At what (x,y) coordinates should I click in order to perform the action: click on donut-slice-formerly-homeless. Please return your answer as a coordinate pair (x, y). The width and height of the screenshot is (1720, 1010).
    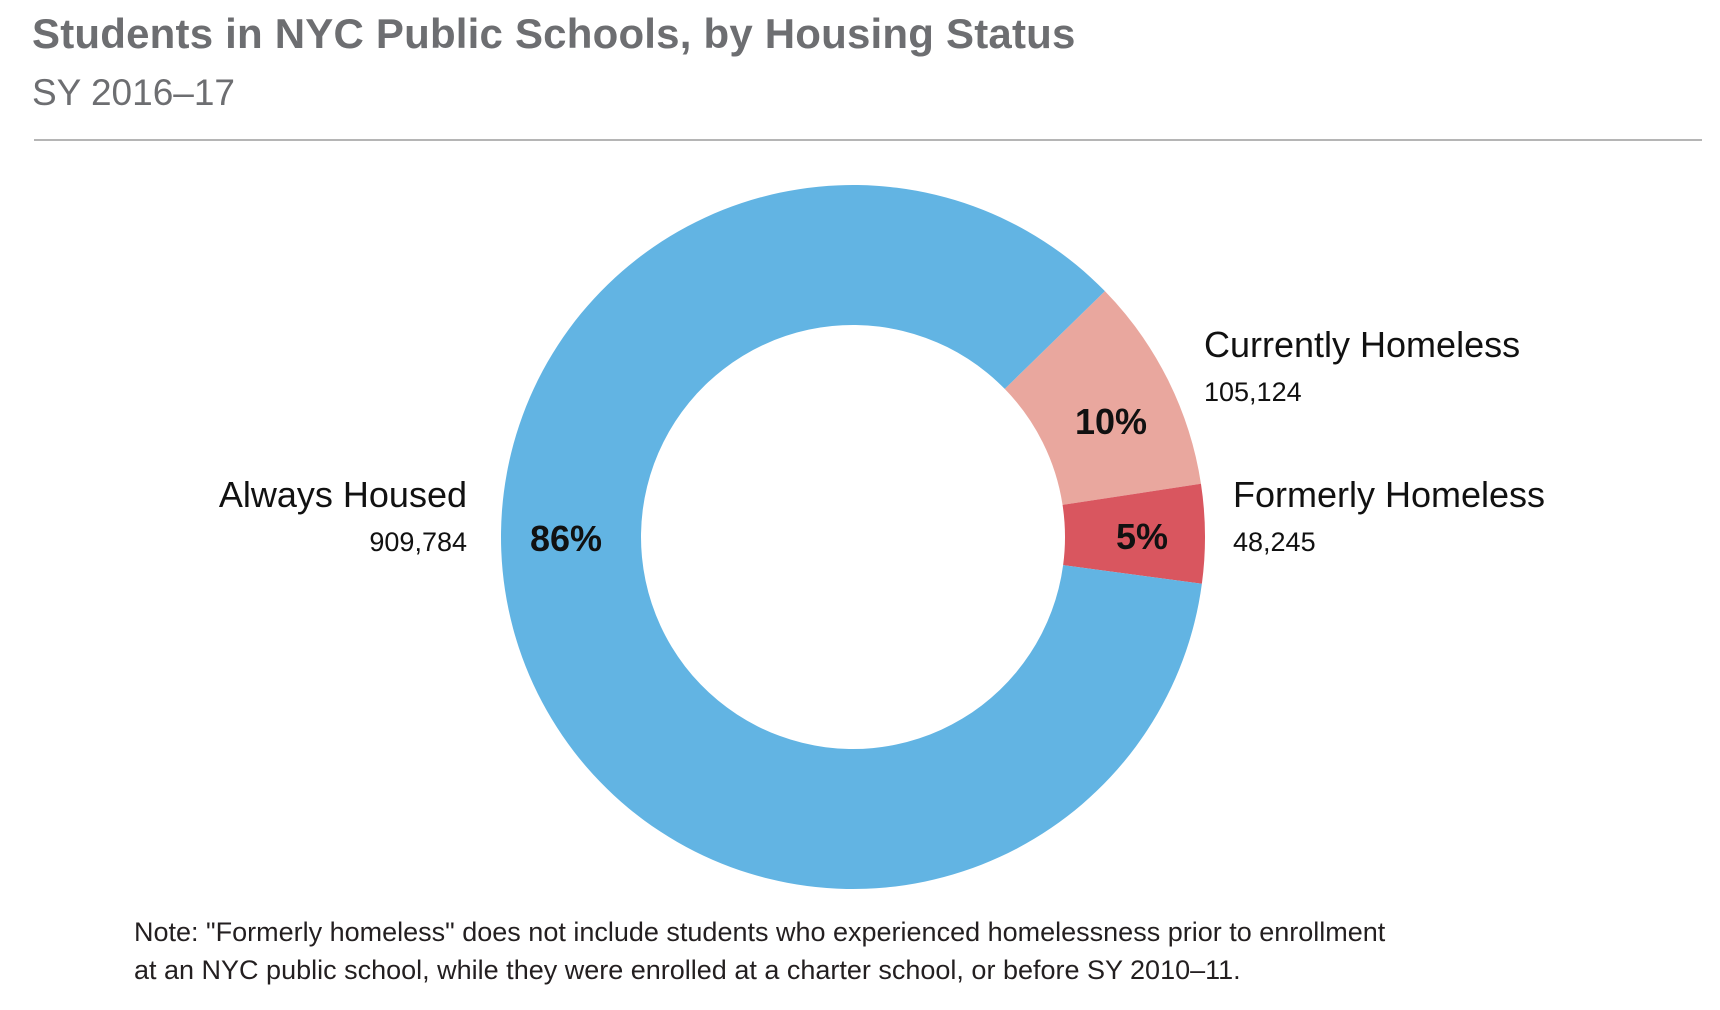
    Looking at the image, I should click on (1133, 533).